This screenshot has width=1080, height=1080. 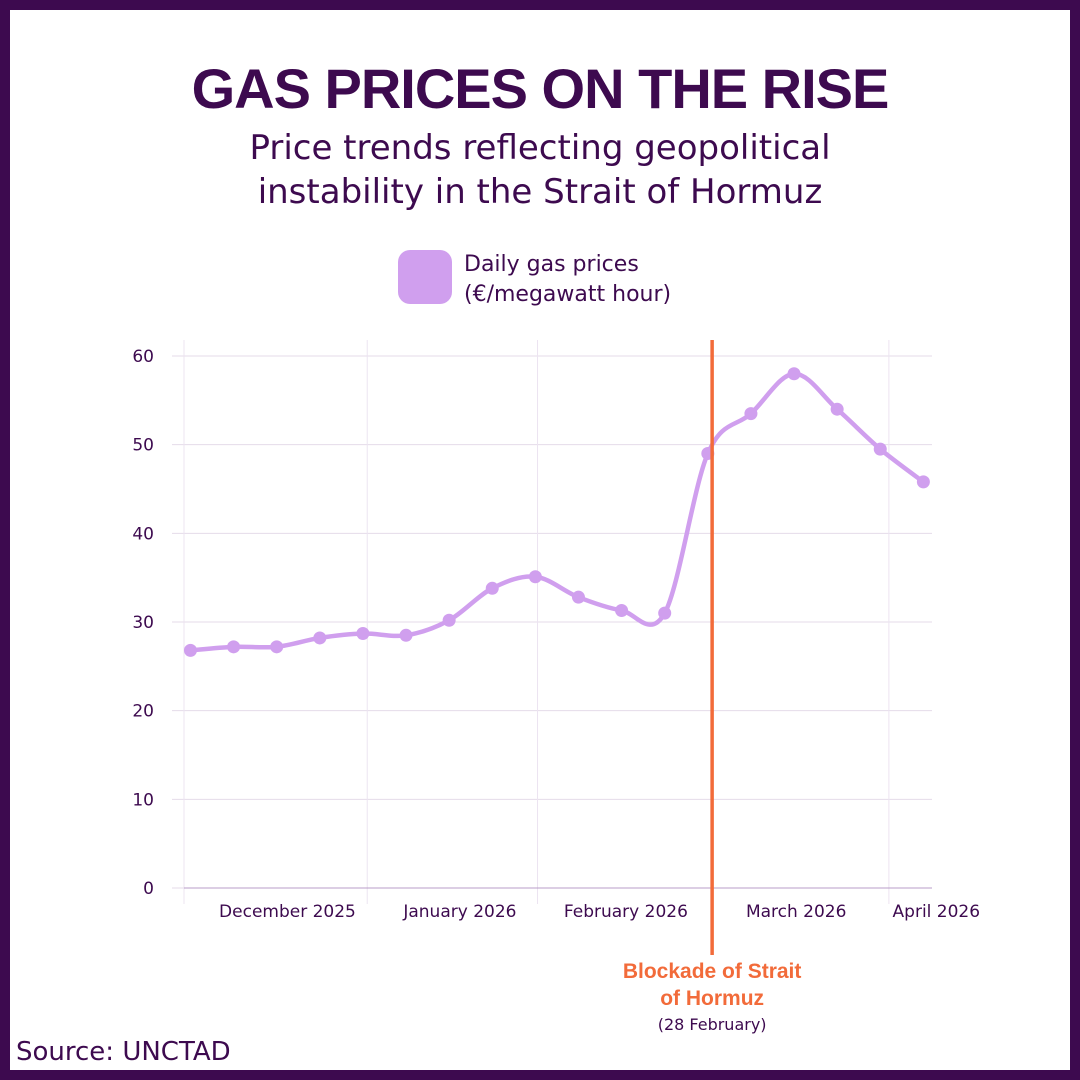 What do you see at coordinates (148, 889) in the screenshot?
I see `y-tick-label-0: 0` at bounding box center [148, 889].